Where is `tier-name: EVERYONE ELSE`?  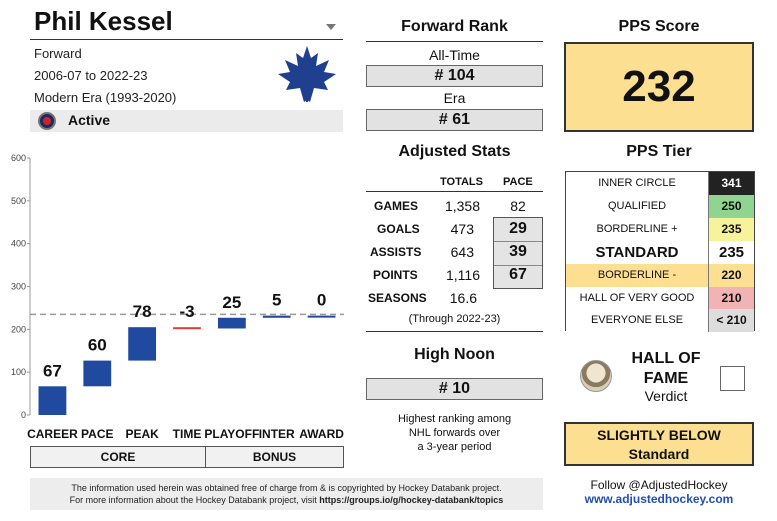 tier-name: EVERYONE ELSE is located at coordinates (637, 320).